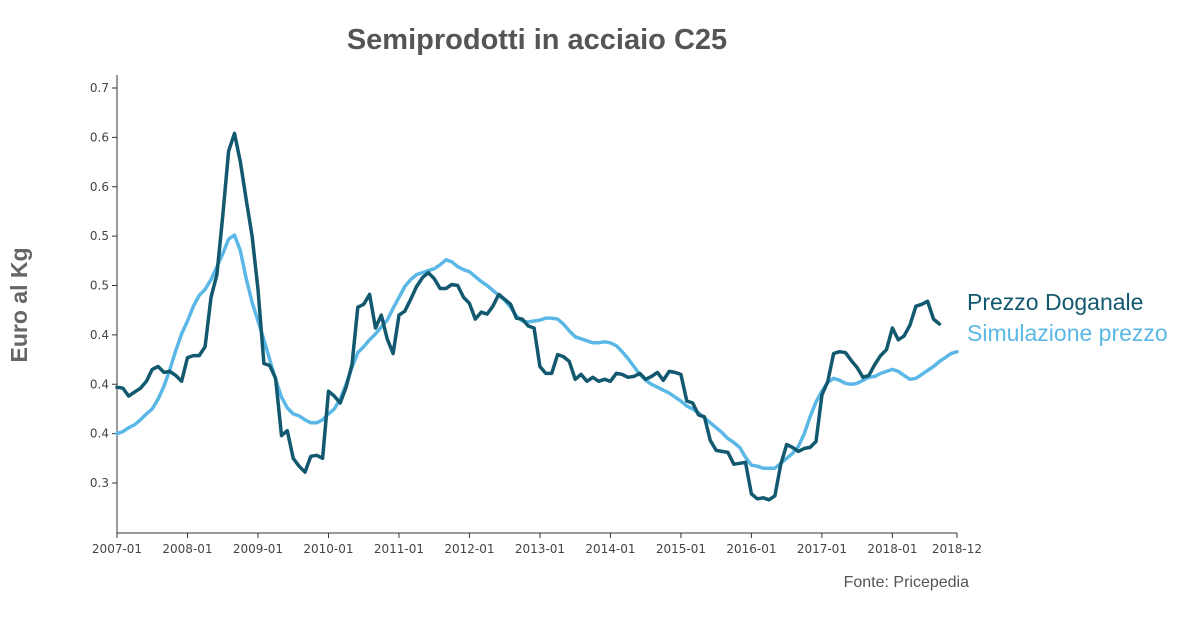  Describe the element at coordinates (1067, 317) in the screenshot. I see `legend: Prezzo Doganale Simulazione prezzo` at that location.